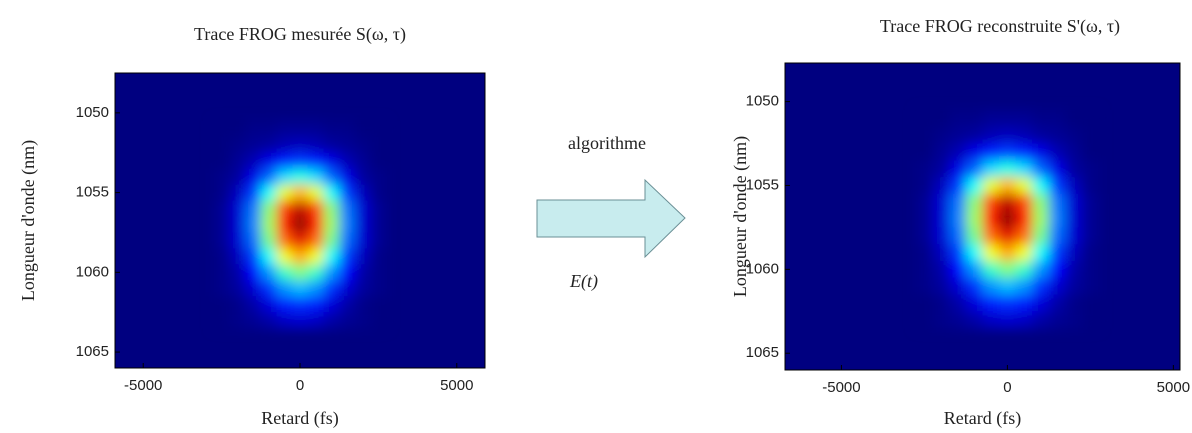  I want to click on x-tick-label: 0, so click(300, 385).